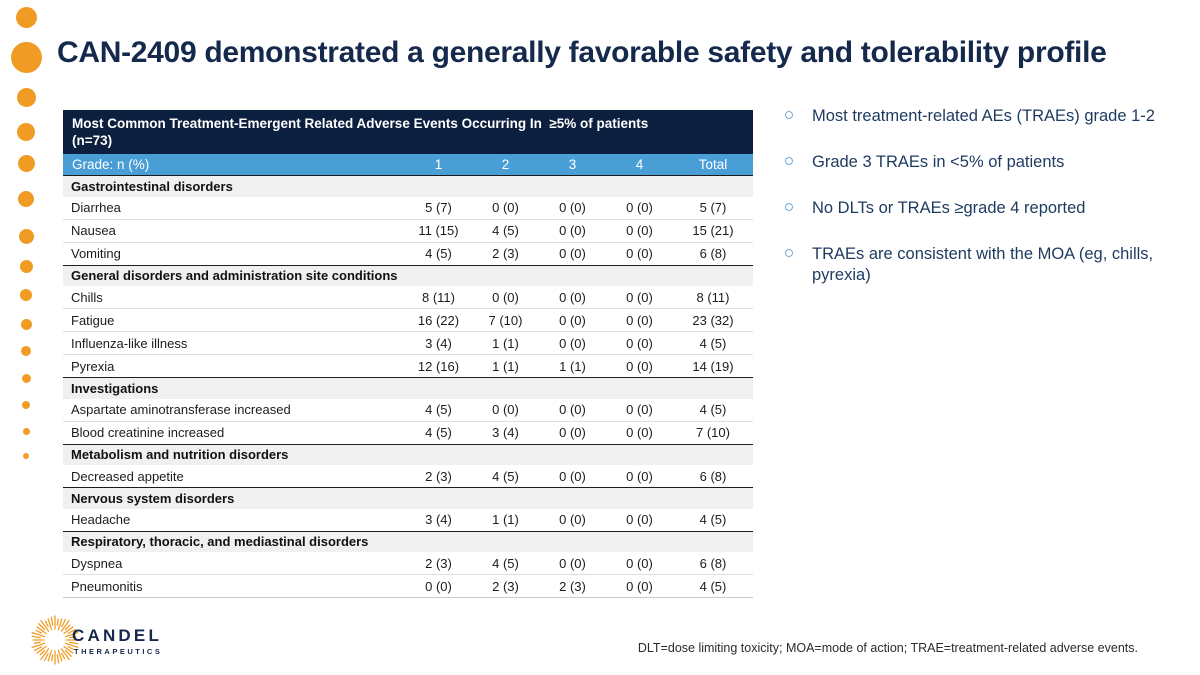 This screenshot has width=1200, height=675. What do you see at coordinates (93, 366) in the screenshot?
I see `adverse-event-label: Pyrexia` at bounding box center [93, 366].